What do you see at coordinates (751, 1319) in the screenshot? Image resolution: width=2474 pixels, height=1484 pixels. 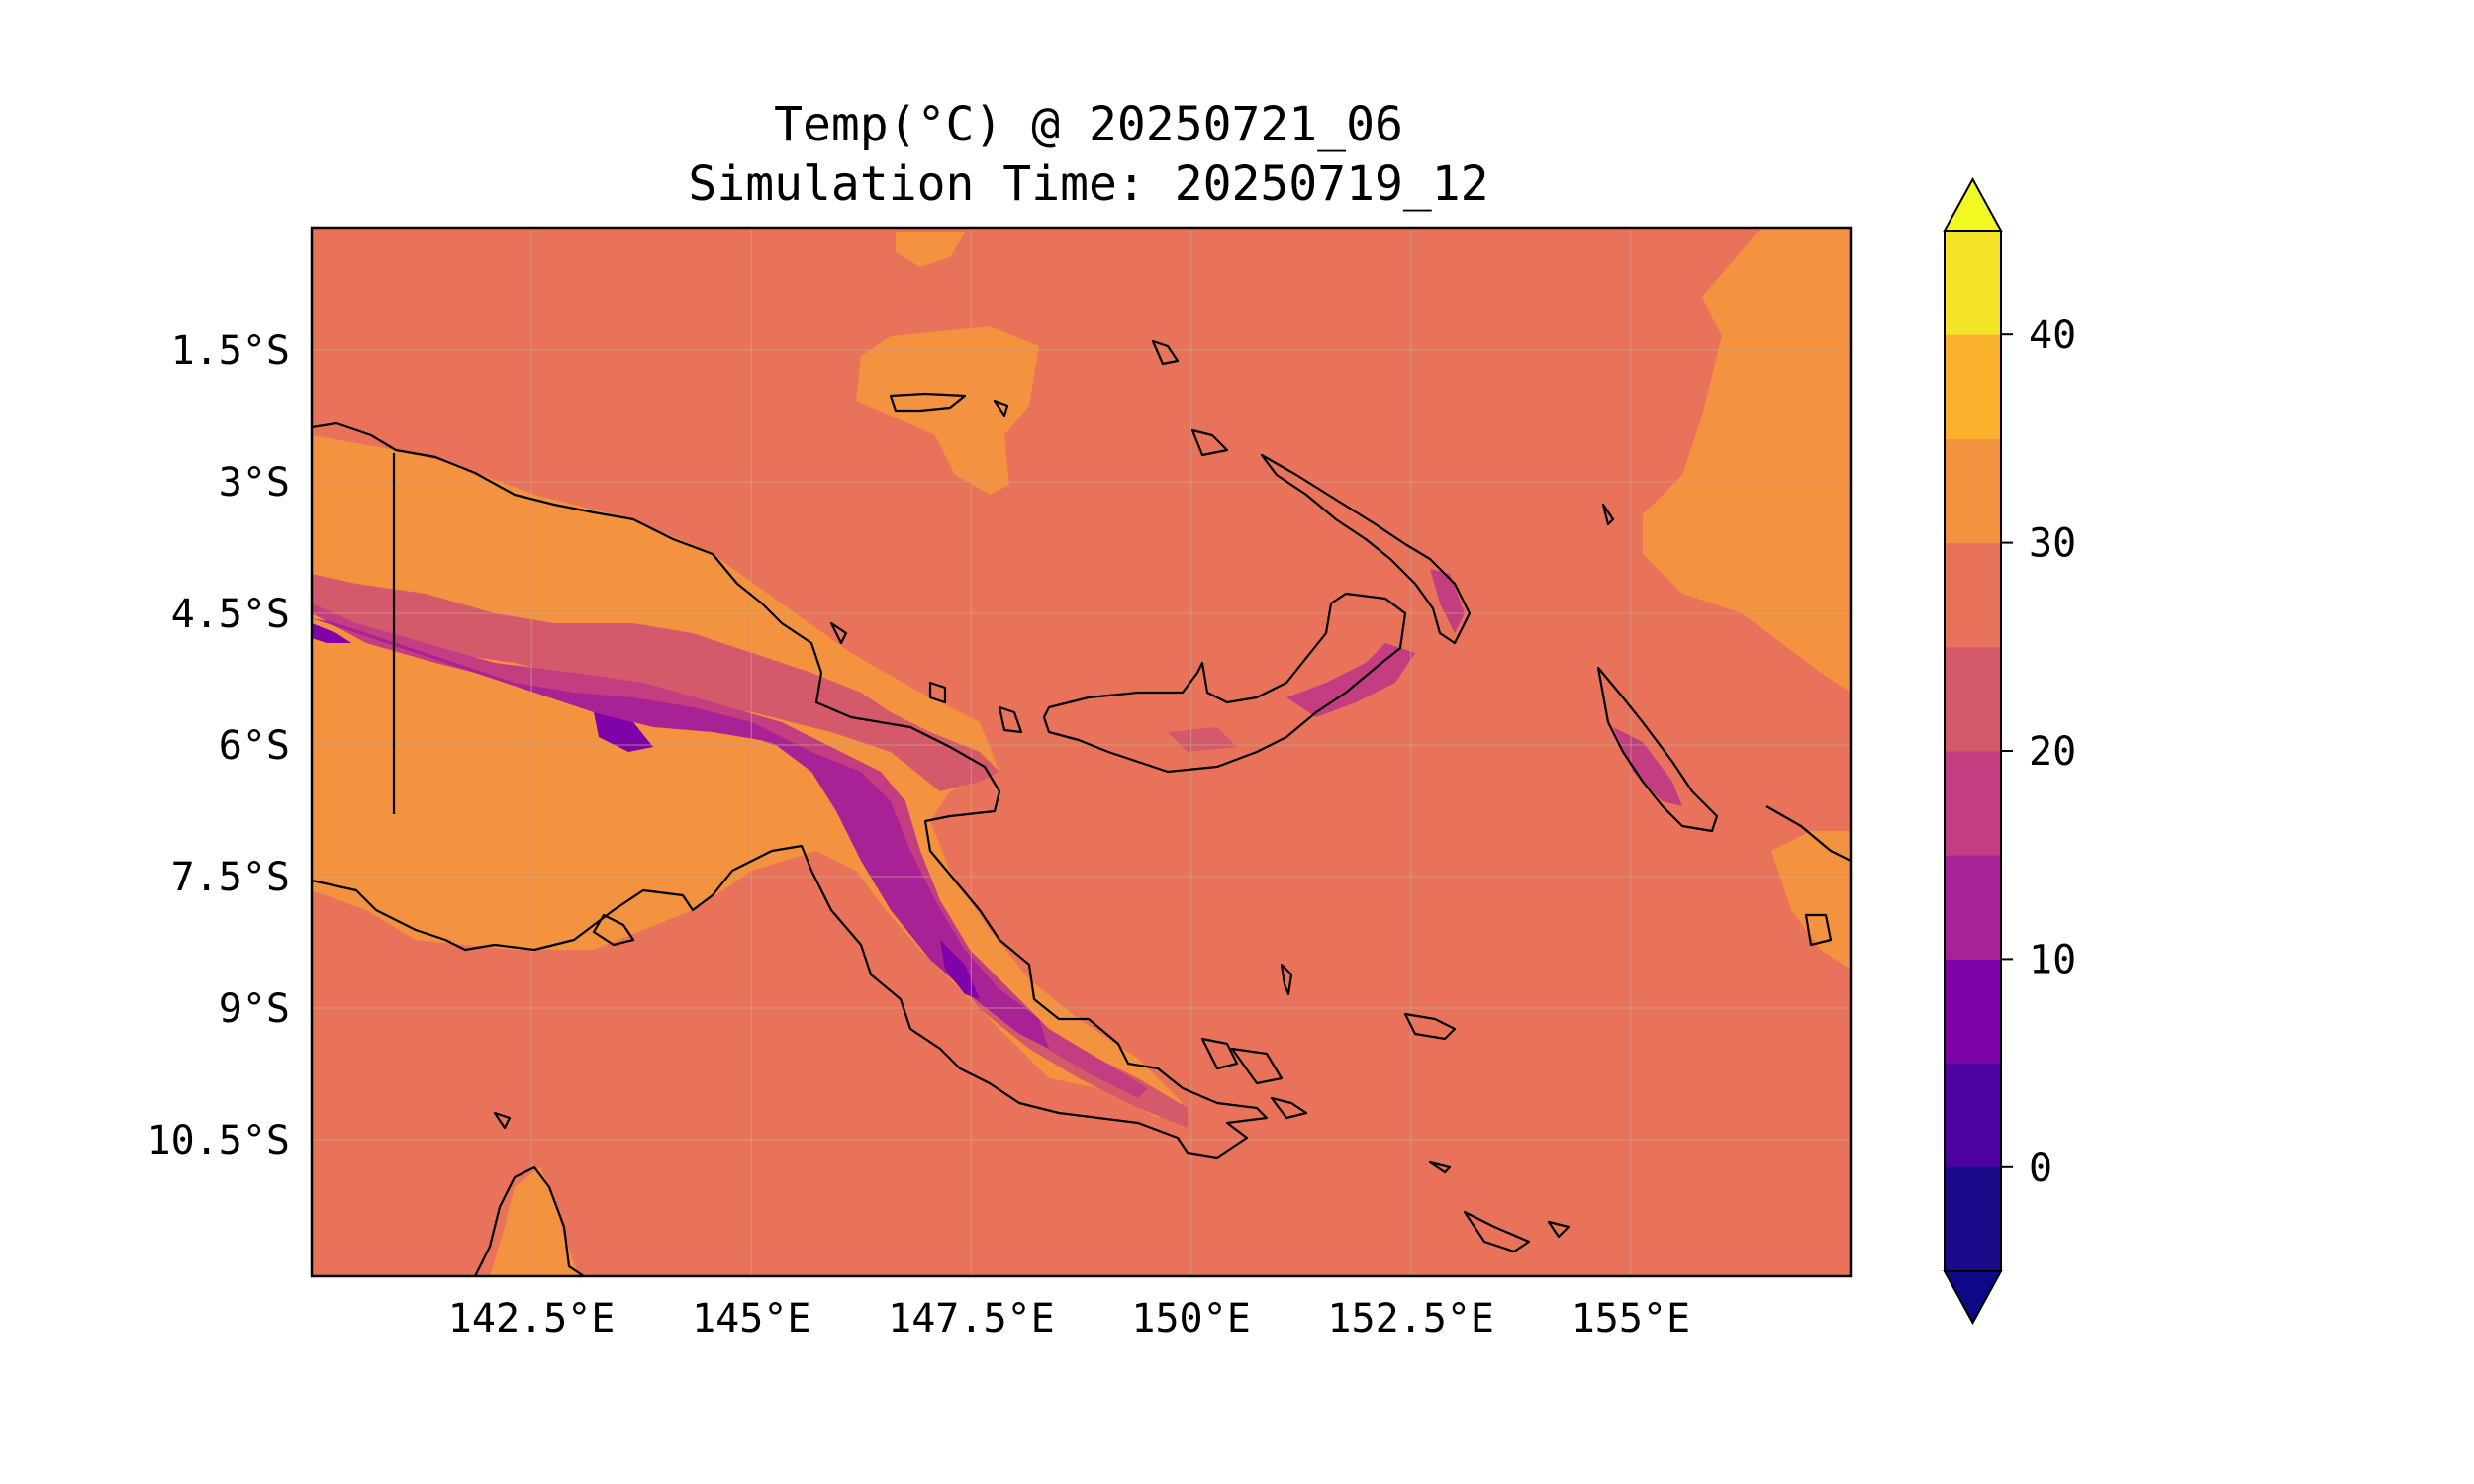 I see `x-tick-label: 145°E` at bounding box center [751, 1319].